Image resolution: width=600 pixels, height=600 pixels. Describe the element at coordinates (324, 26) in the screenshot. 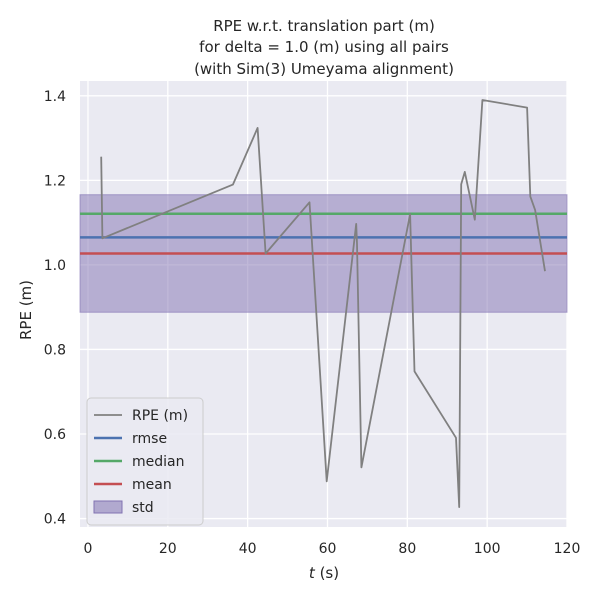

I see `chart-title-line-1: RPE w.r.t. translation part (m)` at that location.